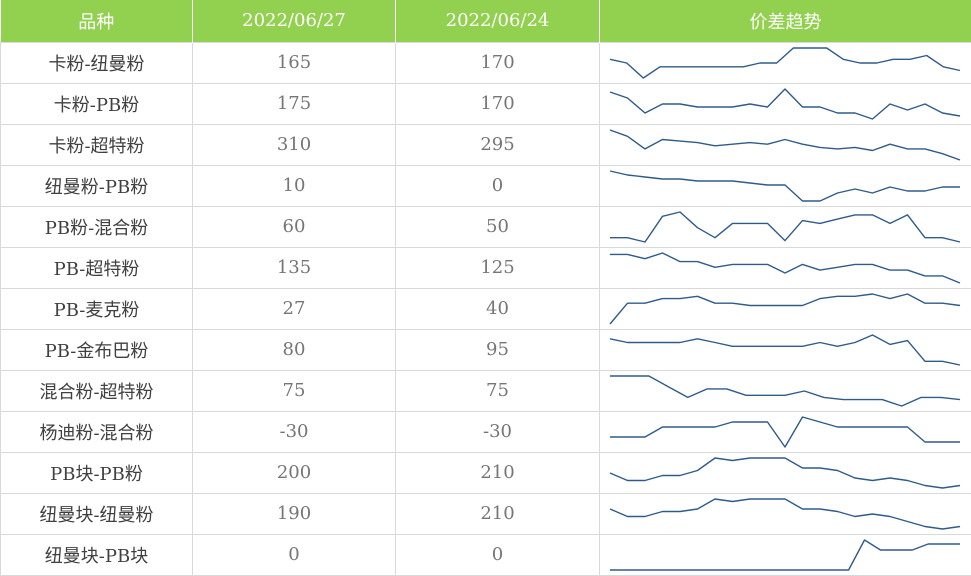 This screenshot has height=576, width=971. Describe the element at coordinates (97, 226) in the screenshot. I see `variety-name-cell: PB粉-混合粉` at that location.